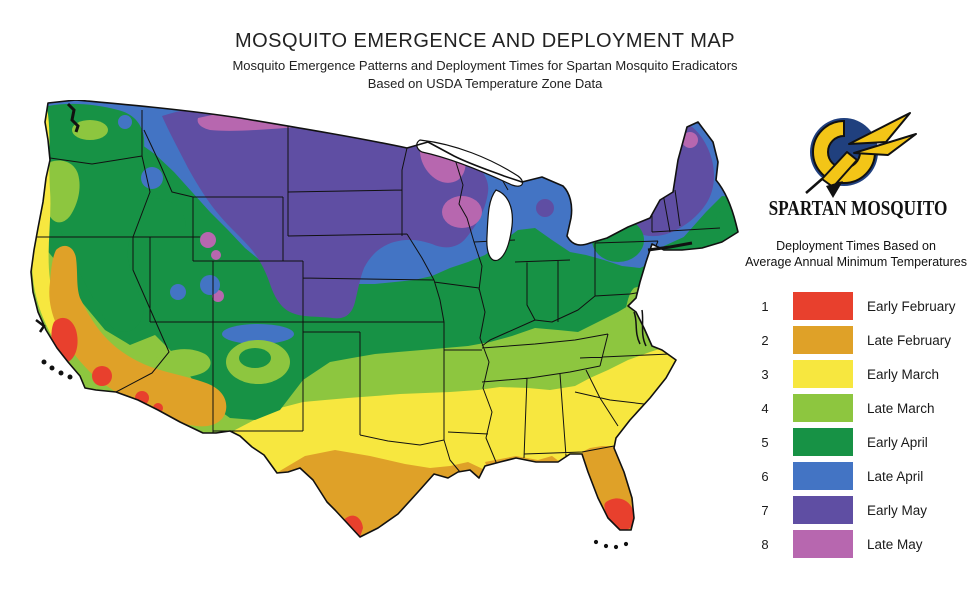  I want to click on logo-tail, so click(834, 189).